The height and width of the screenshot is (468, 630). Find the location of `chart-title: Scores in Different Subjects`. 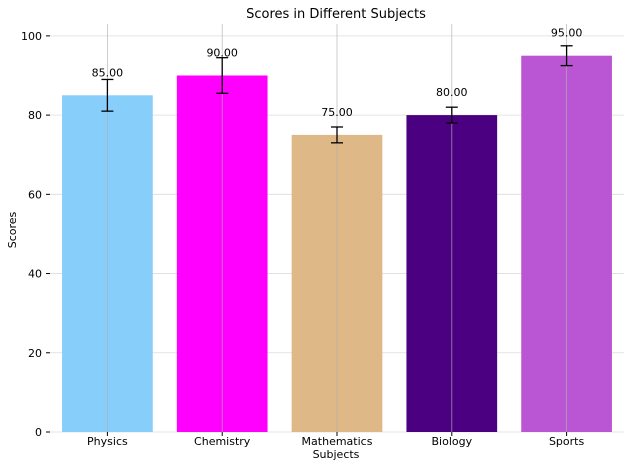

chart-title: Scores in Different Subjects is located at coordinates (336, 14).